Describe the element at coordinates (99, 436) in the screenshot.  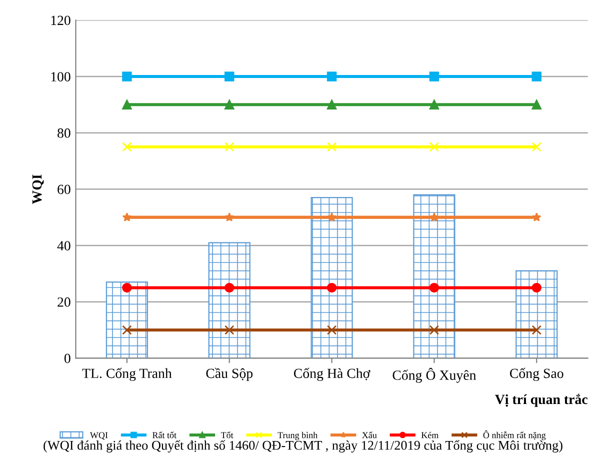
I see `legend-label: WQI` at that location.